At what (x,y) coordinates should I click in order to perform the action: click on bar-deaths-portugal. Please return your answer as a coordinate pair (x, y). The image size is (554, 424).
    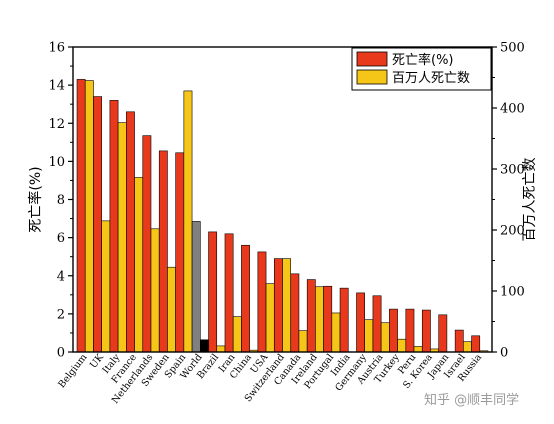
    Looking at the image, I should click on (336, 332).